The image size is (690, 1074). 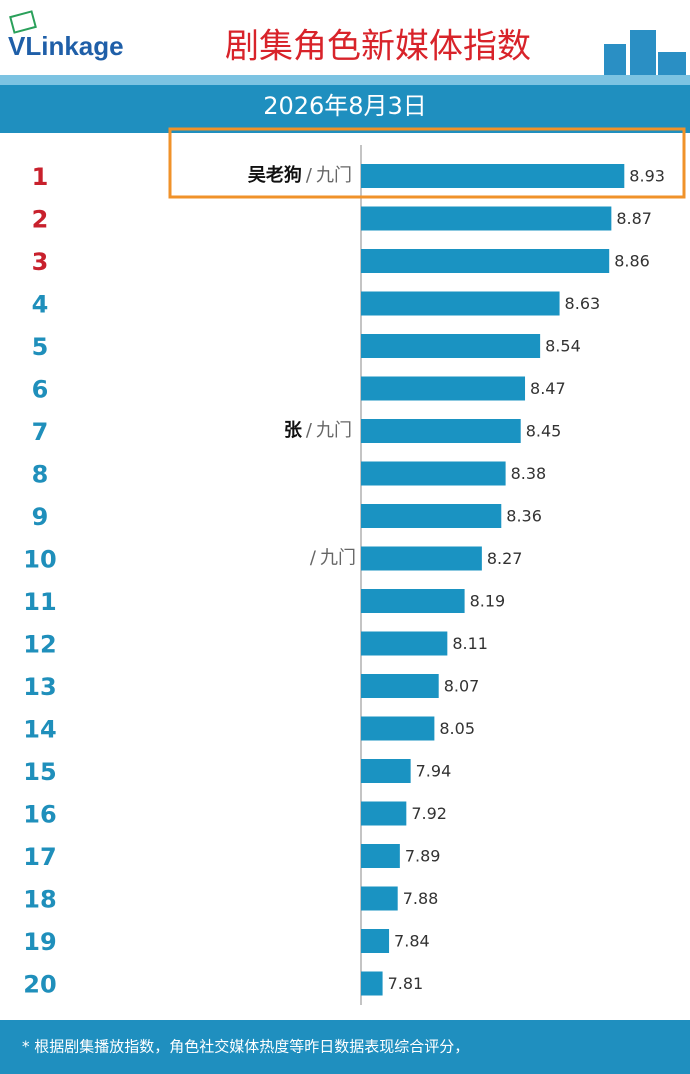 What do you see at coordinates (457, 728) in the screenshot?
I see `value-label: 8.05` at bounding box center [457, 728].